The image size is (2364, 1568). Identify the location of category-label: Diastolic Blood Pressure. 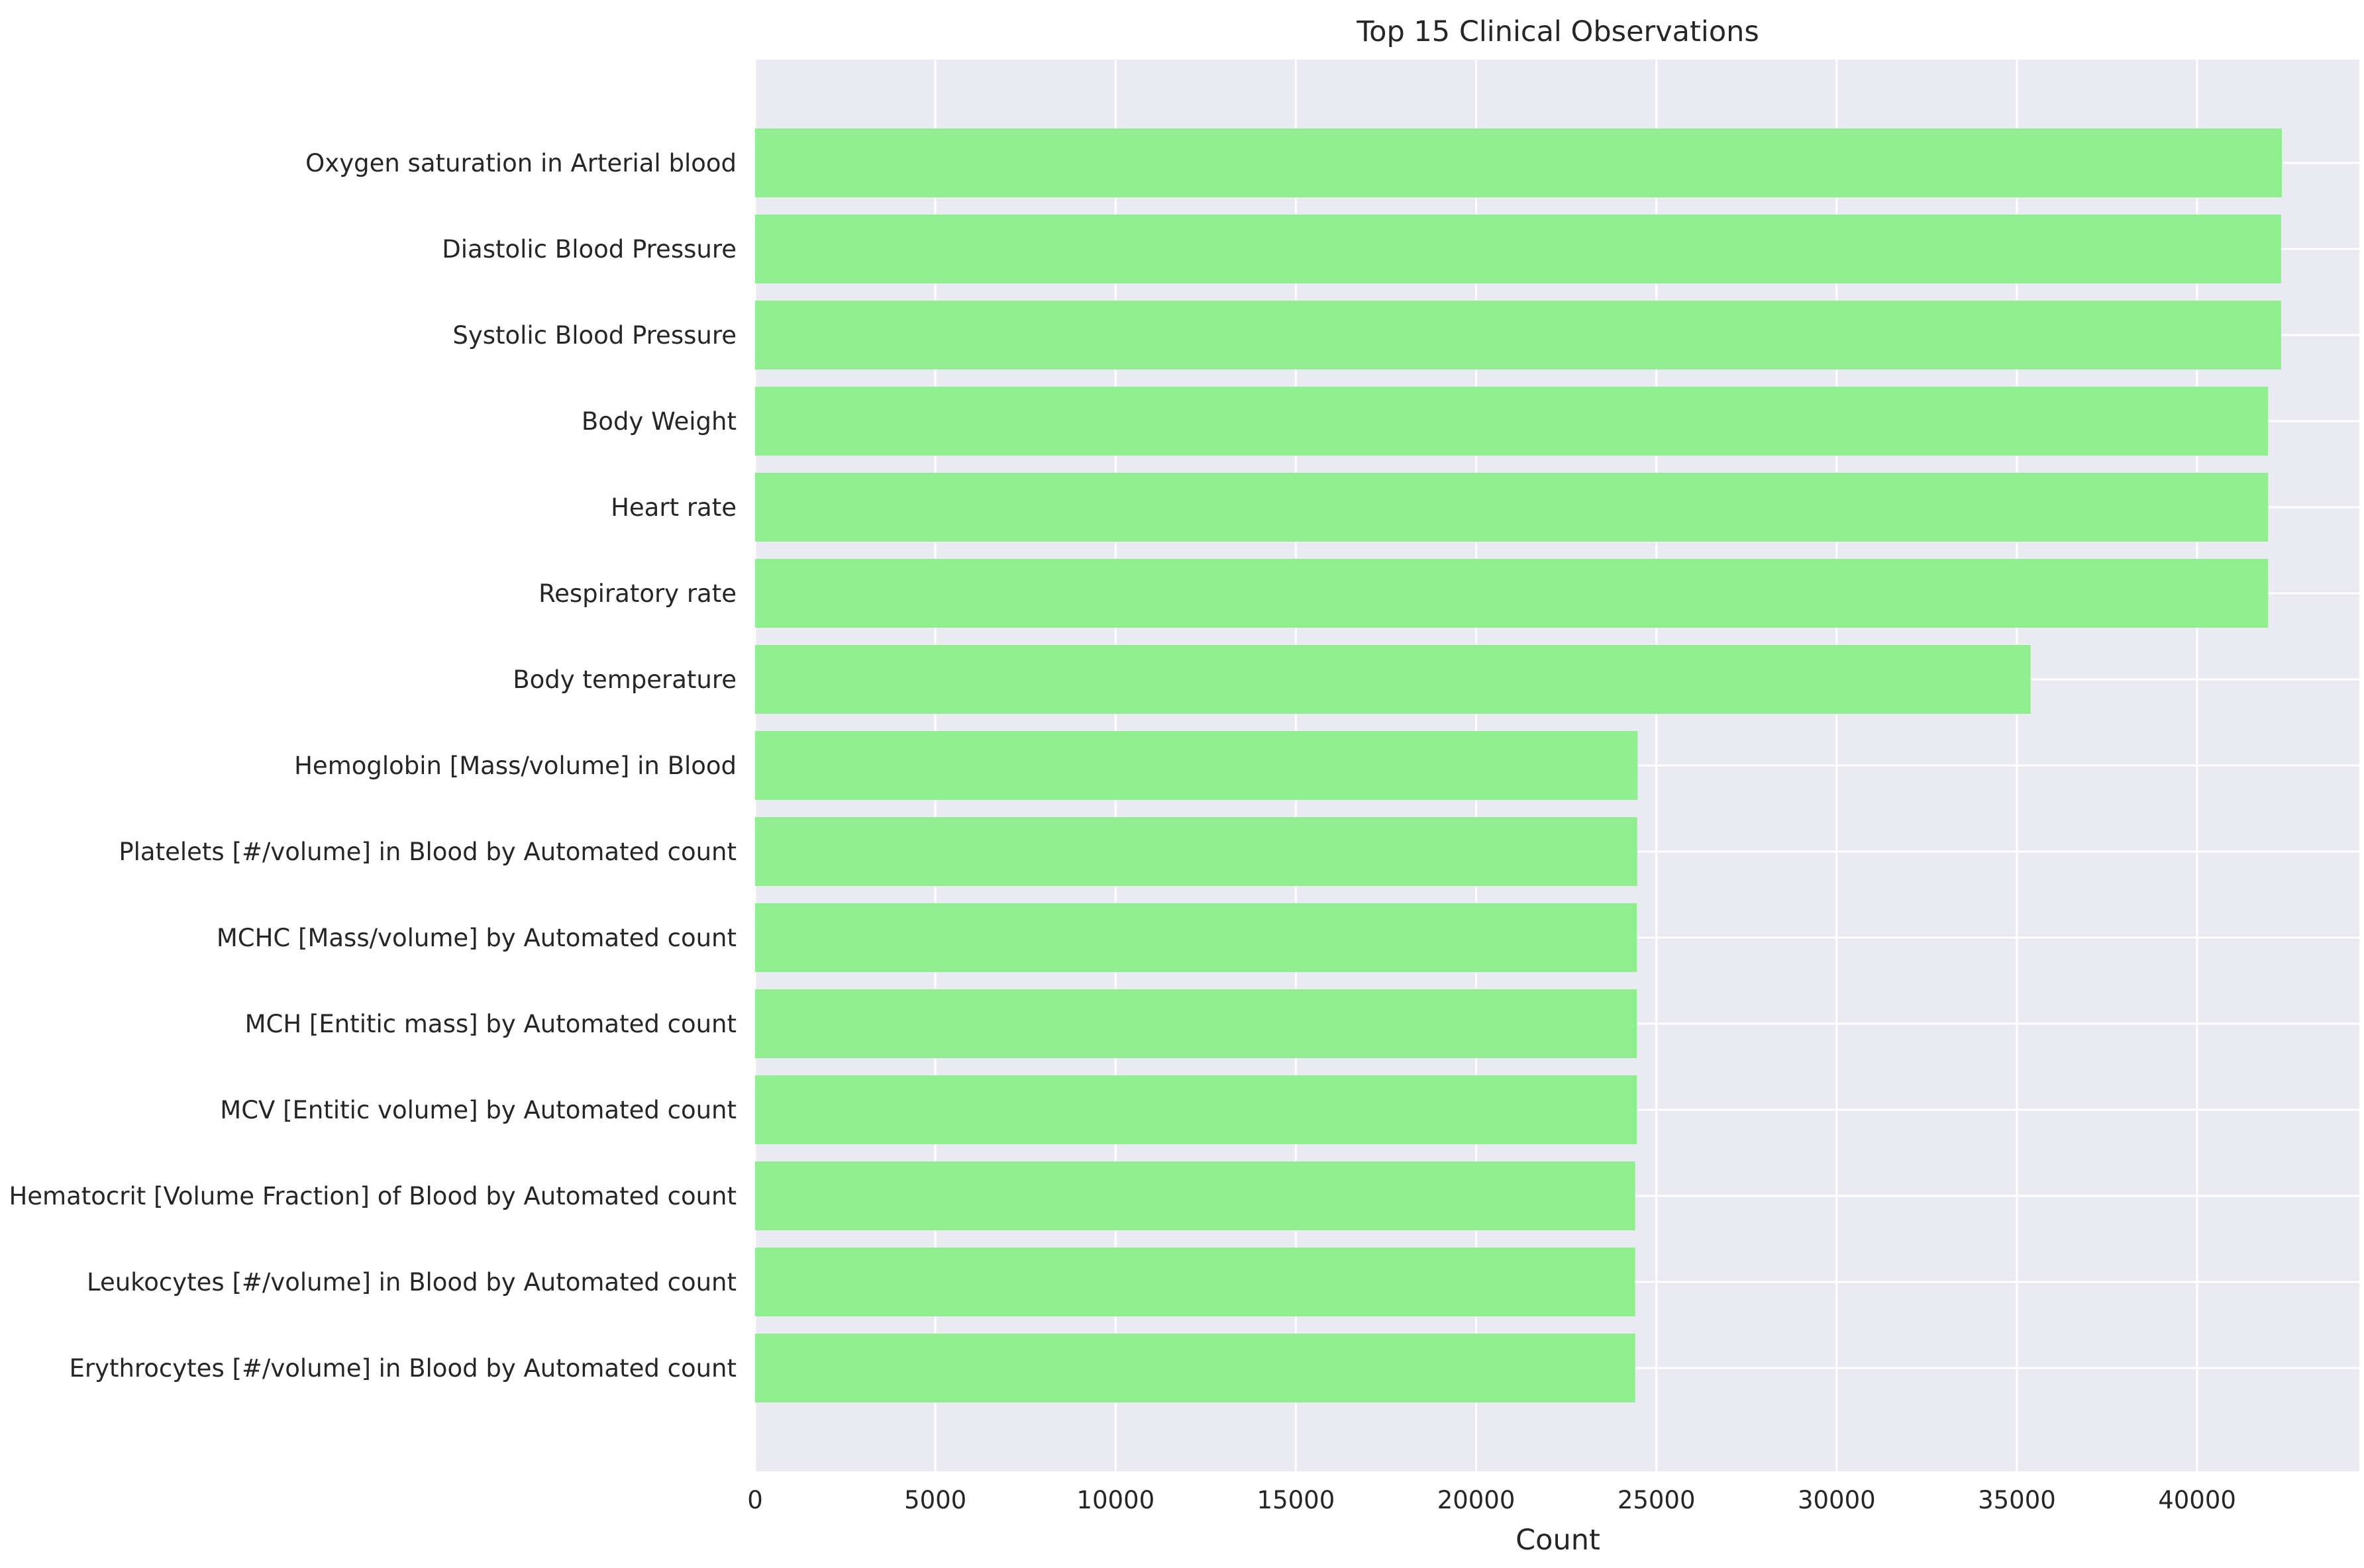
(589, 249).